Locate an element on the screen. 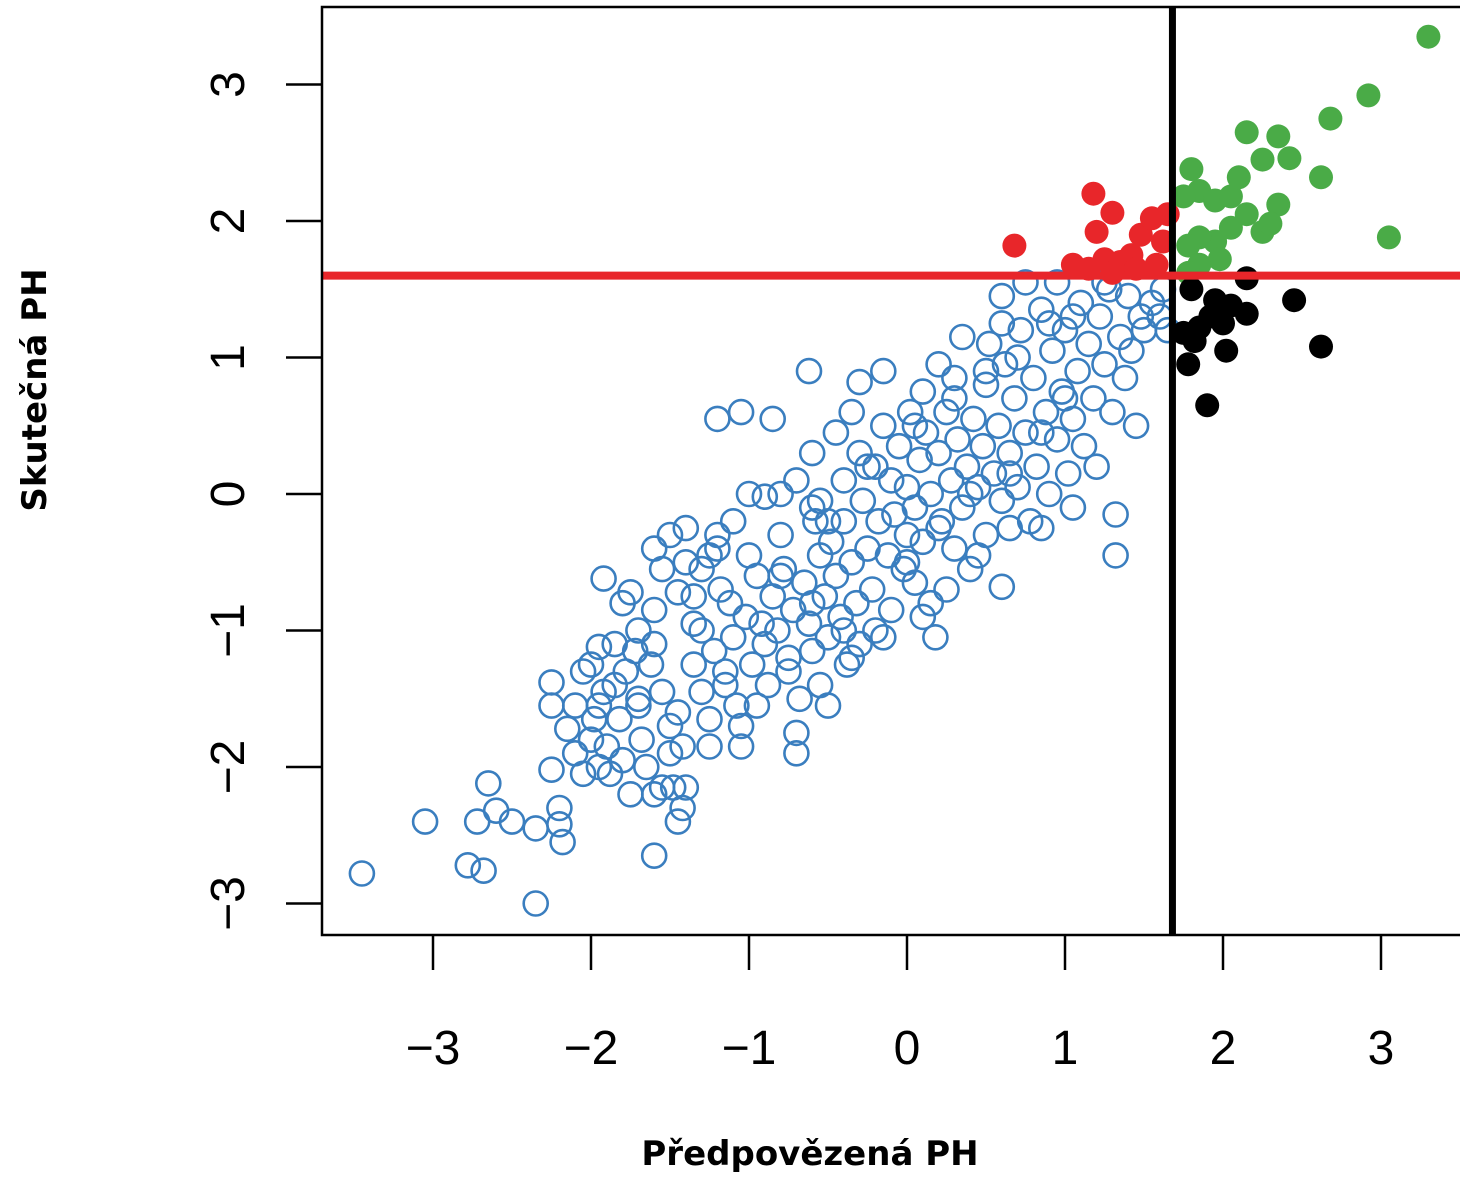  x-tick-label: −3 is located at coordinates (433, 1048).